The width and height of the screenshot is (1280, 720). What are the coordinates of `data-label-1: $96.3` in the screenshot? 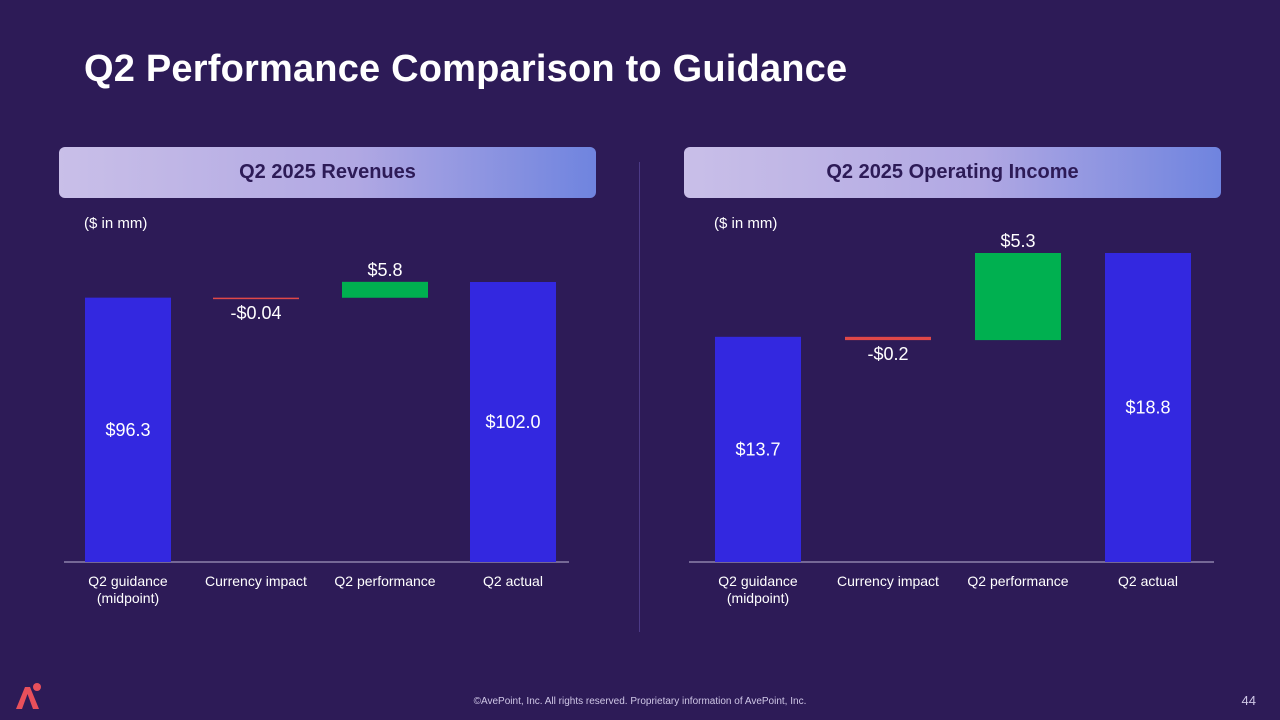 It's located at (127, 430).